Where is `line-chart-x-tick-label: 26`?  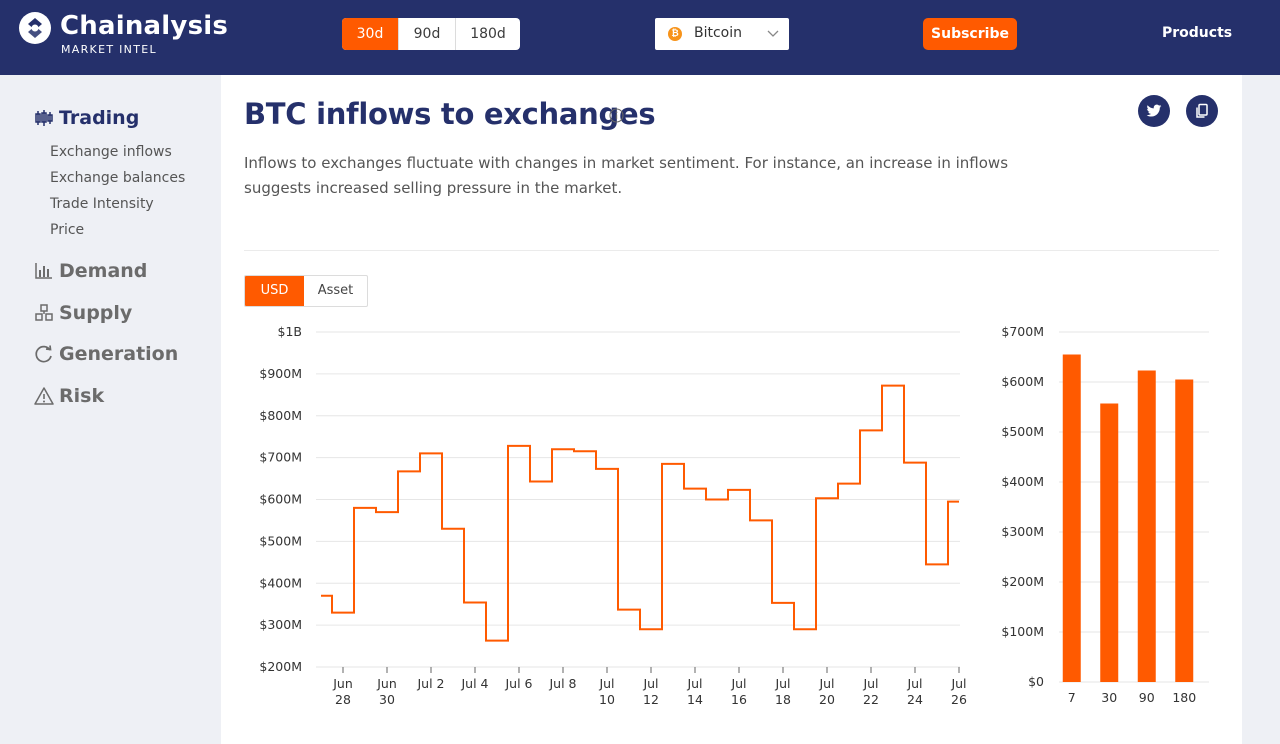 line-chart-x-tick-label: 26 is located at coordinates (959, 699).